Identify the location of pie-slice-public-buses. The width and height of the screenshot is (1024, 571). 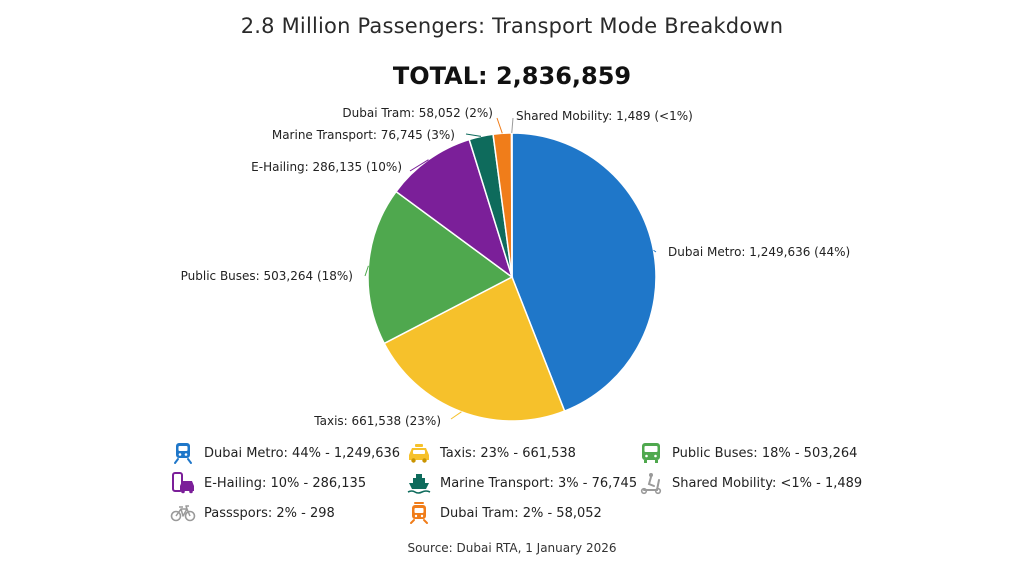
(440, 267).